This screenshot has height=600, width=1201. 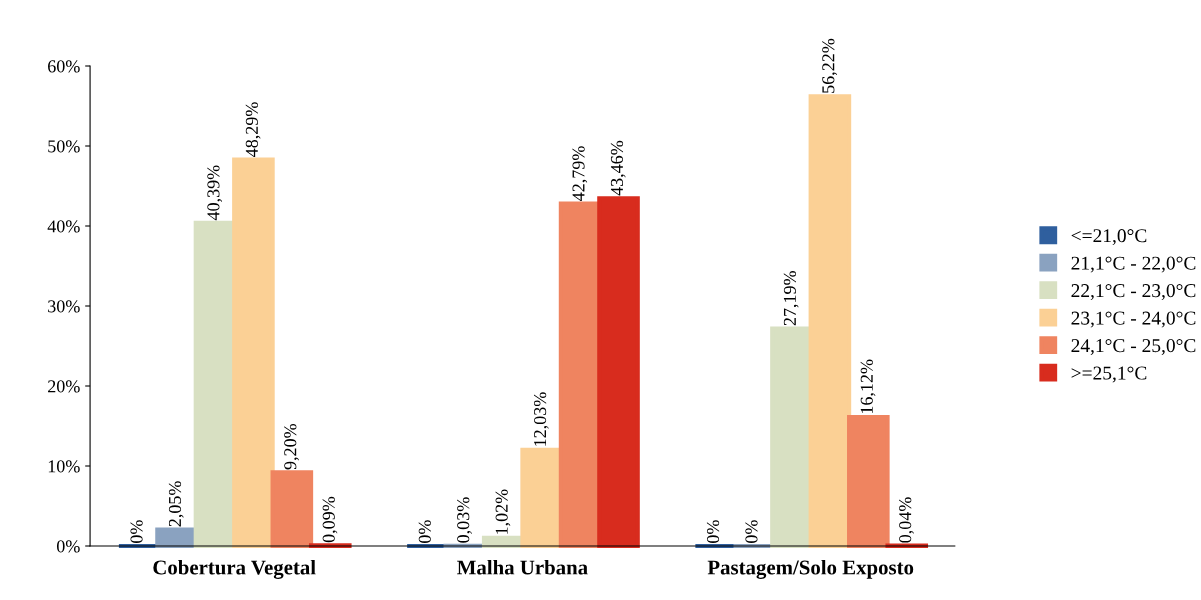 What do you see at coordinates (541, 419) in the screenshot?
I see `data-label: 12,03%` at bounding box center [541, 419].